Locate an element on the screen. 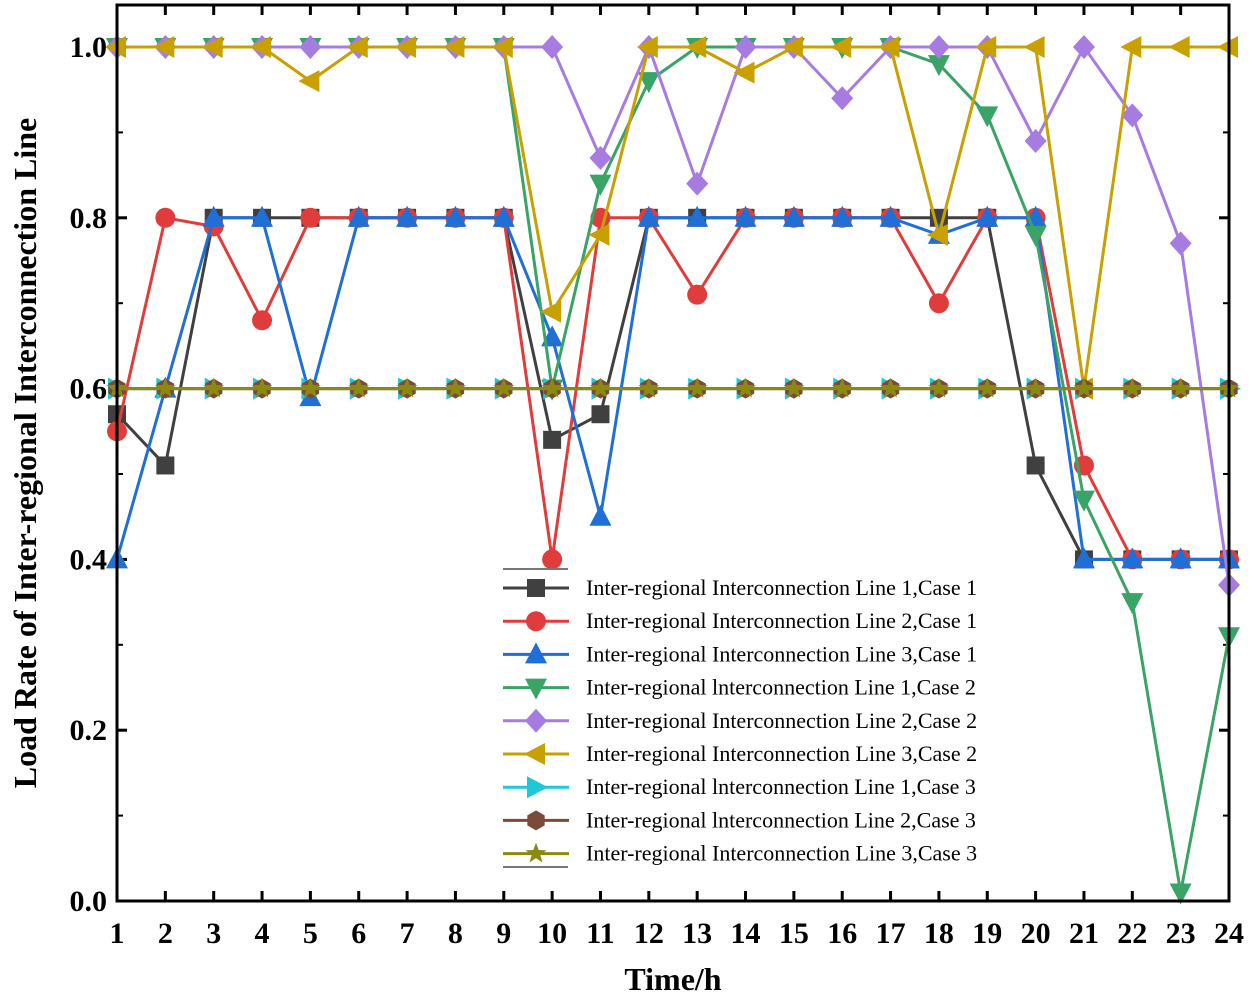 This screenshot has height=1003, width=1255. x-tick-label: 10 is located at coordinates (552, 933).